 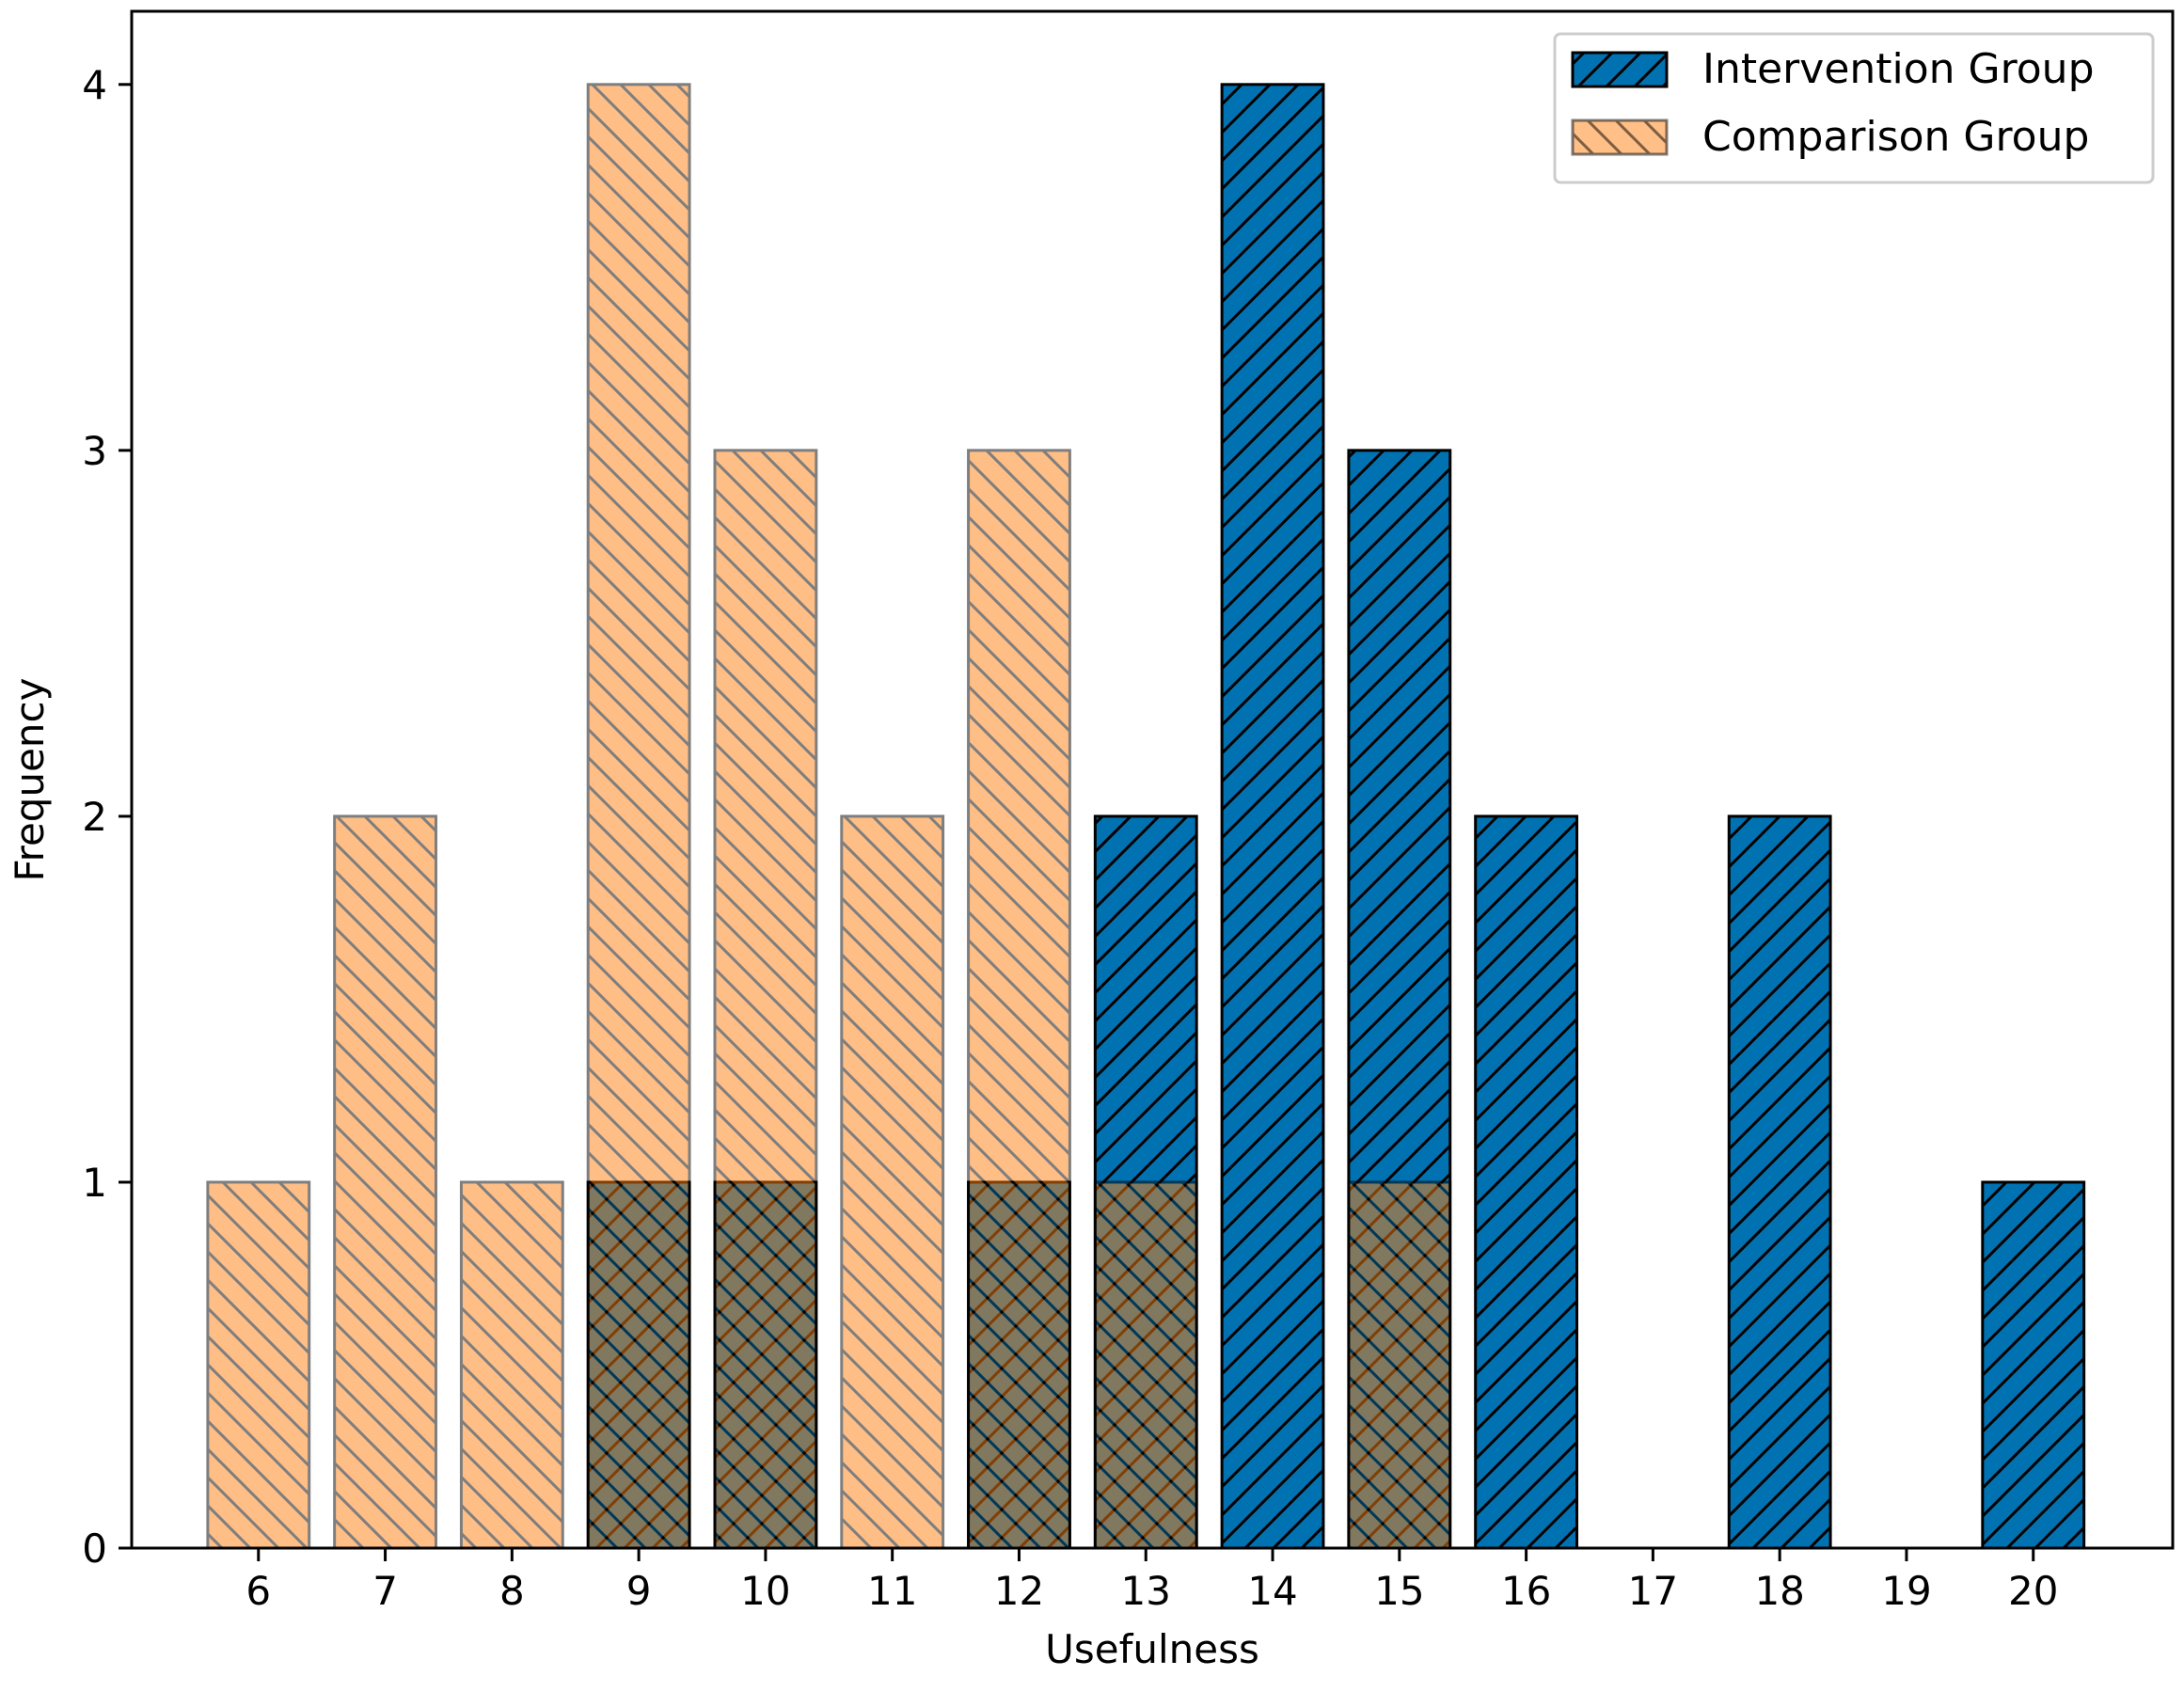 I want to click on y-tick-label: 2, so click(x=94, y=817).